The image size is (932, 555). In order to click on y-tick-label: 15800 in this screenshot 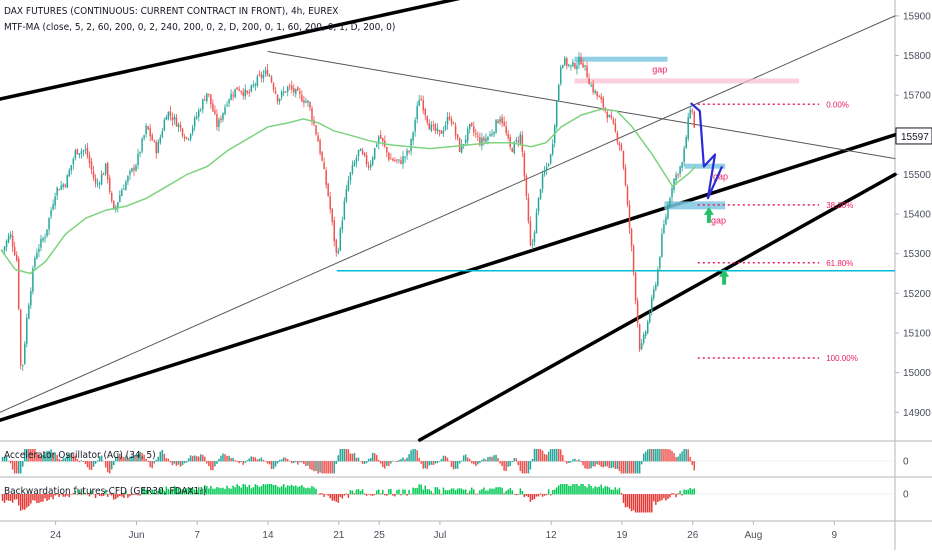, I will do `click(917, 56)`.